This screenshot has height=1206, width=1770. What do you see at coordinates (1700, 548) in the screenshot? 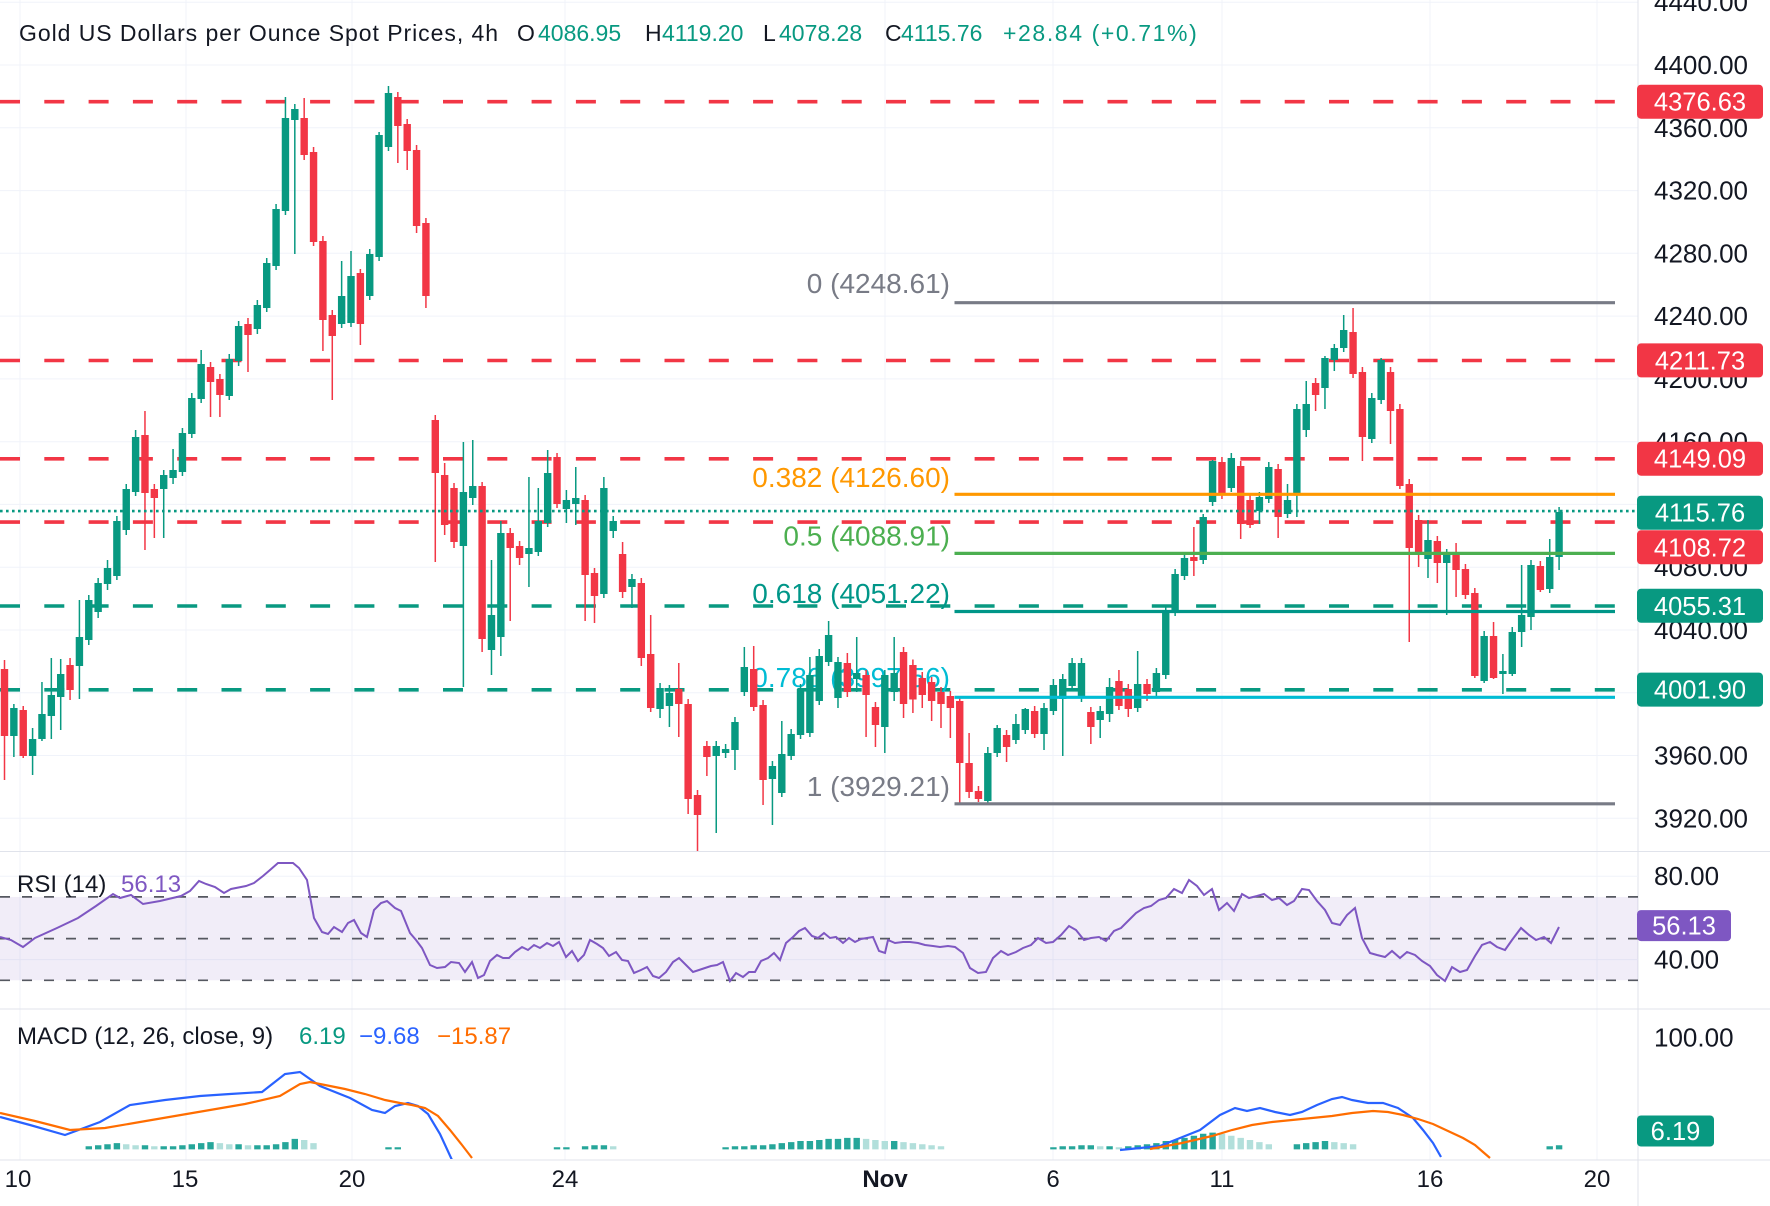
I see `svg-text: 4108.72` at bounding box center [1700, 548].